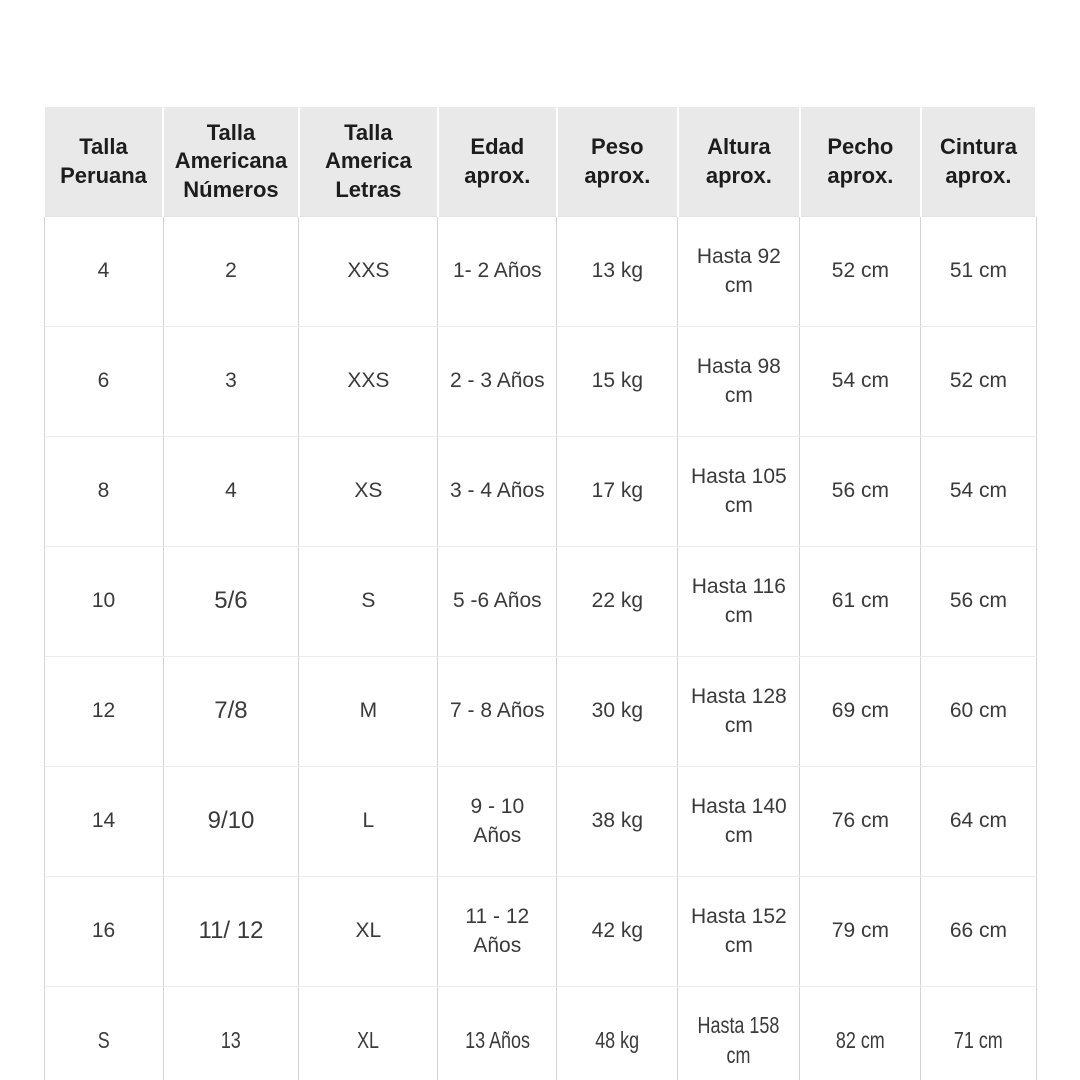 Image resolution: width=1080 pixels, height=1080 pixels. I want to click on table-row: 4 2 XXS 1- 2 Años 13 kg Hasta 92 cm 52 cm 51 cm, so click(540, 271).